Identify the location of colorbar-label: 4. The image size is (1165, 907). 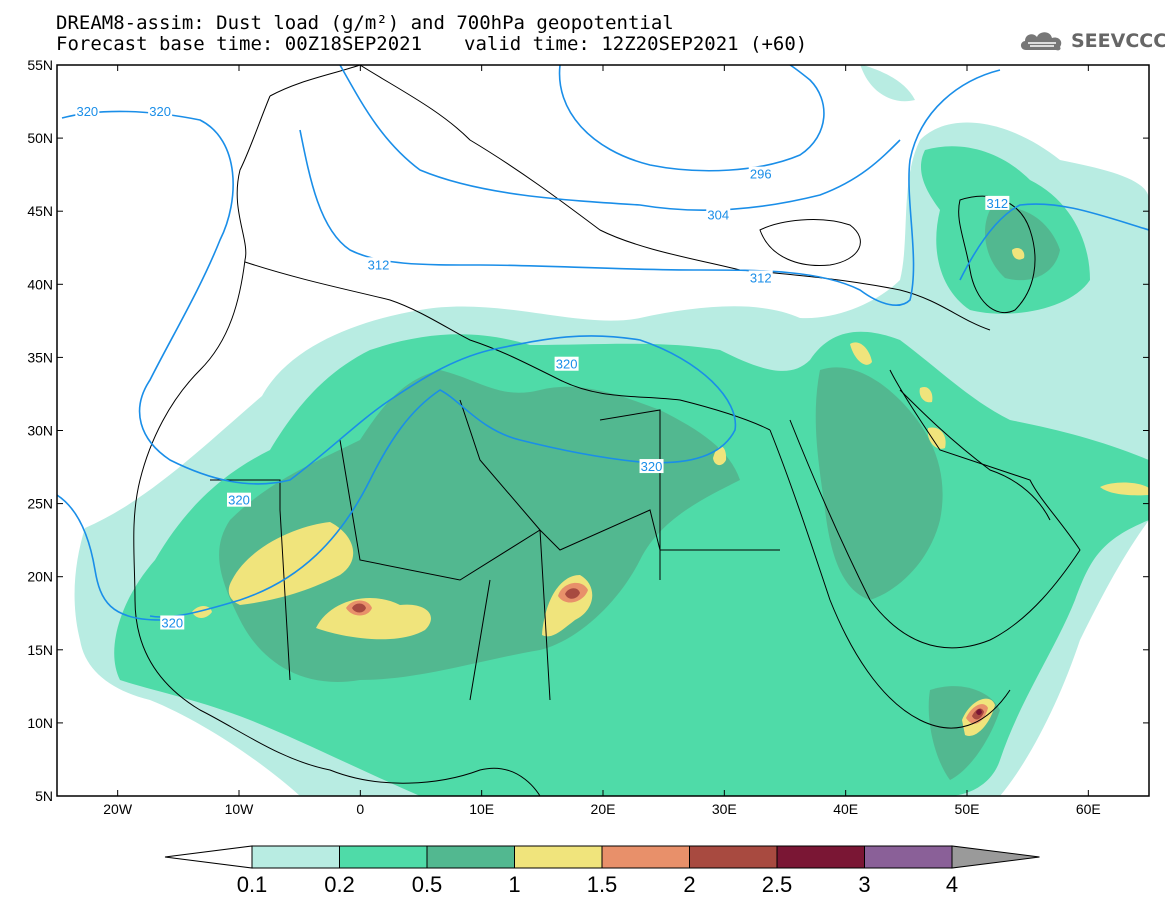
(952, 884).